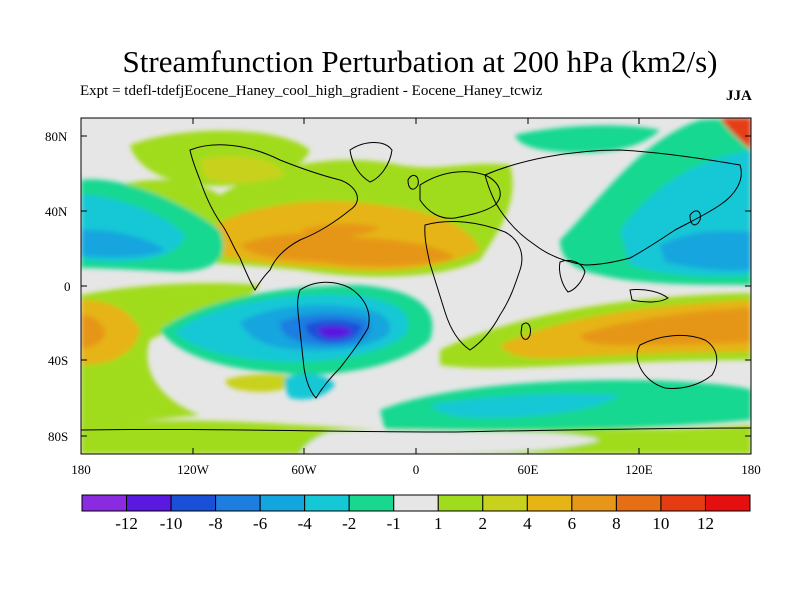 The height and width of the screenshot is (600, 800). What do you see at coordinates (273, 217) in the screenshot?
I see `coast-north-america` at bounding box center [273, 217].